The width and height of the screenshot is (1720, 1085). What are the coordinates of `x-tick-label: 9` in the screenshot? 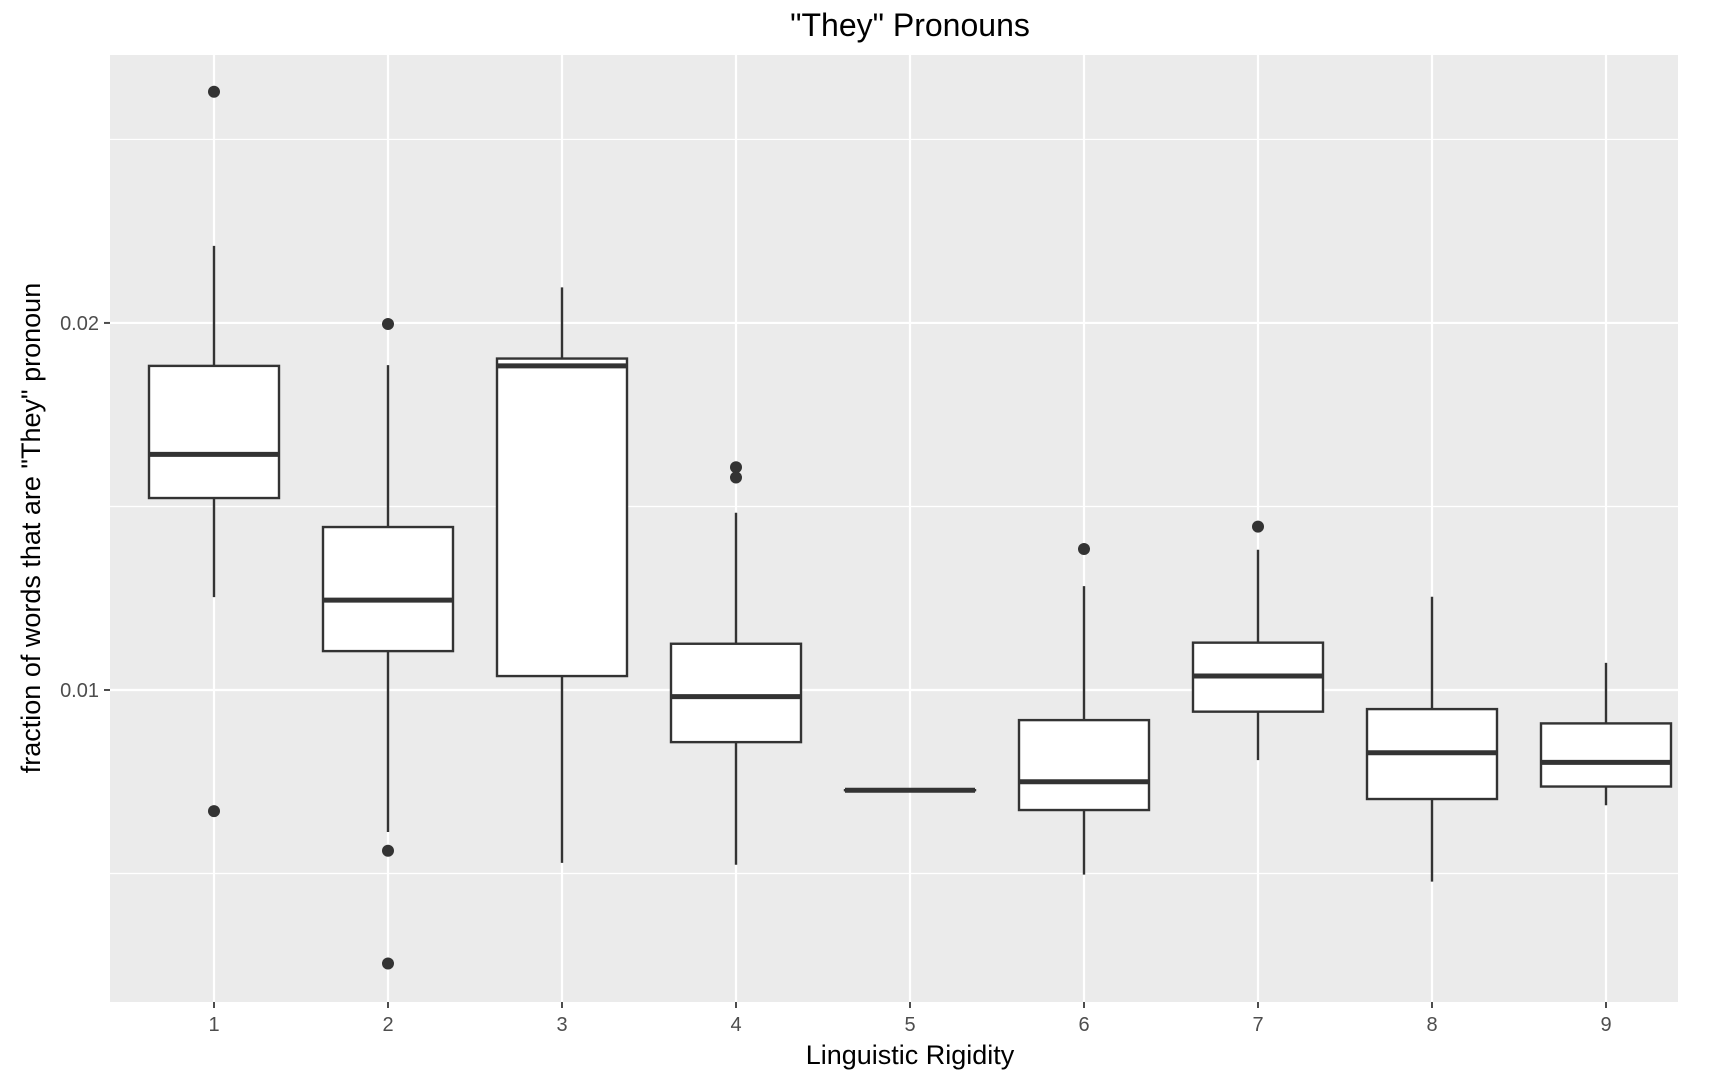 It's located at (1605, 1025).